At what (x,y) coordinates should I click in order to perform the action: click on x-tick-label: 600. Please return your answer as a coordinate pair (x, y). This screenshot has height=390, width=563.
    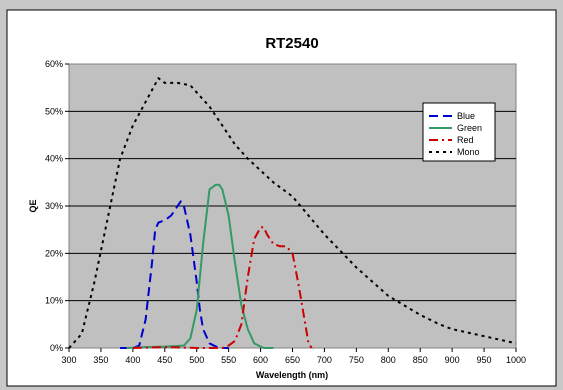
    Looking at the image, I should click on (260, 360).